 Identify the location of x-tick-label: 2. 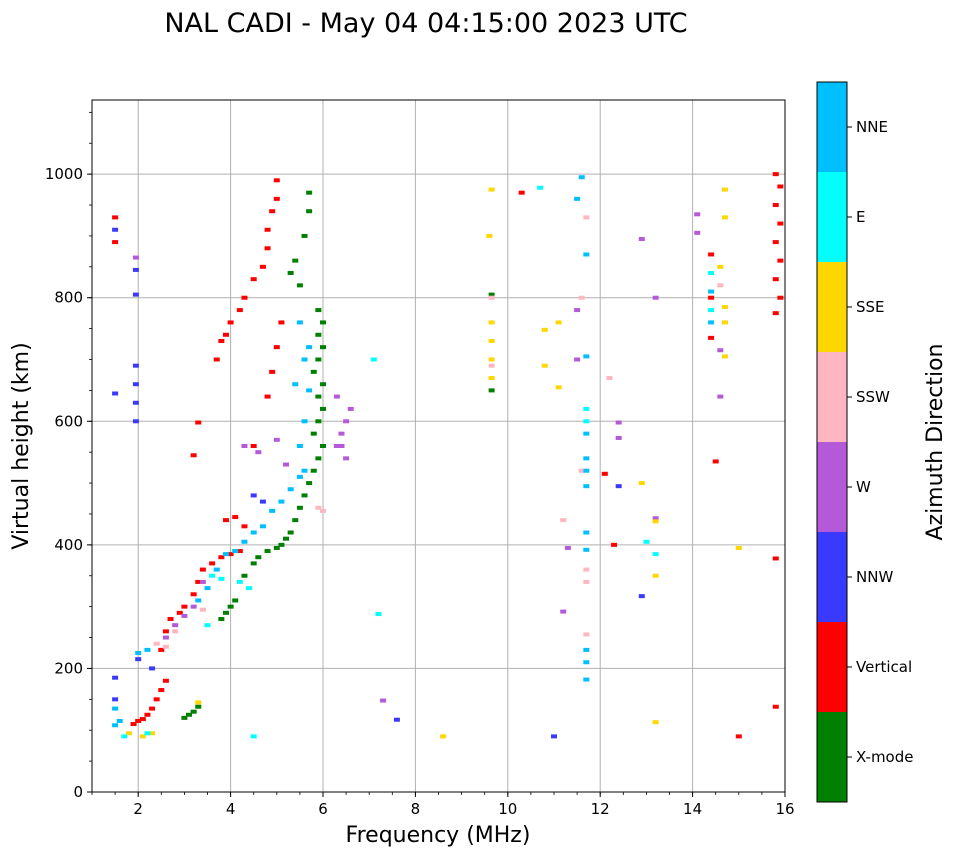
(138, 809).